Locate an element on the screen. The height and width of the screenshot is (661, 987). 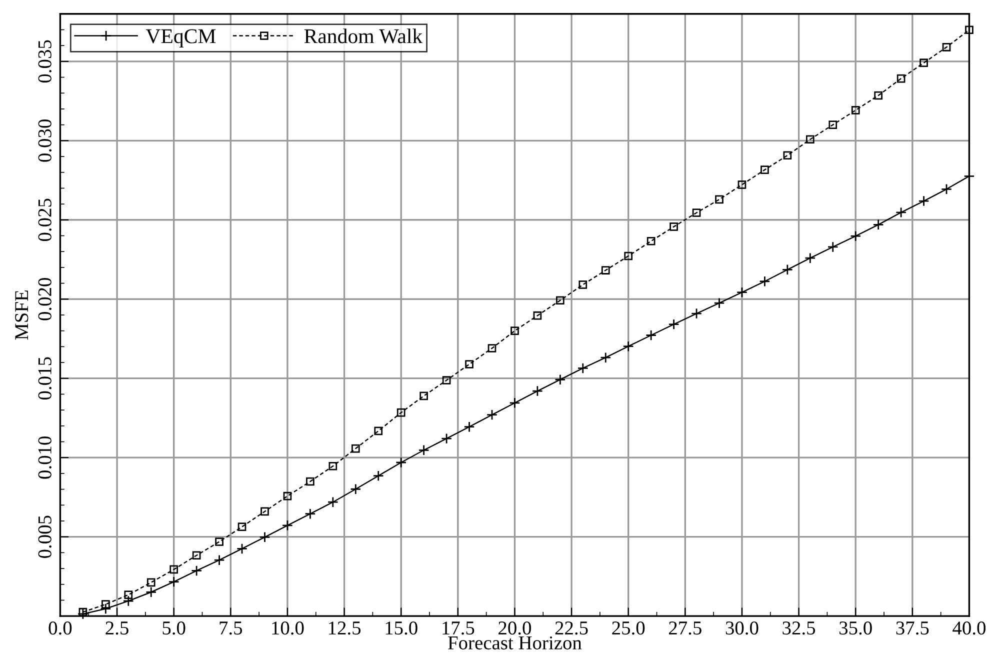
x-tick-label: 25.0 is located at coordinates (628, 628).